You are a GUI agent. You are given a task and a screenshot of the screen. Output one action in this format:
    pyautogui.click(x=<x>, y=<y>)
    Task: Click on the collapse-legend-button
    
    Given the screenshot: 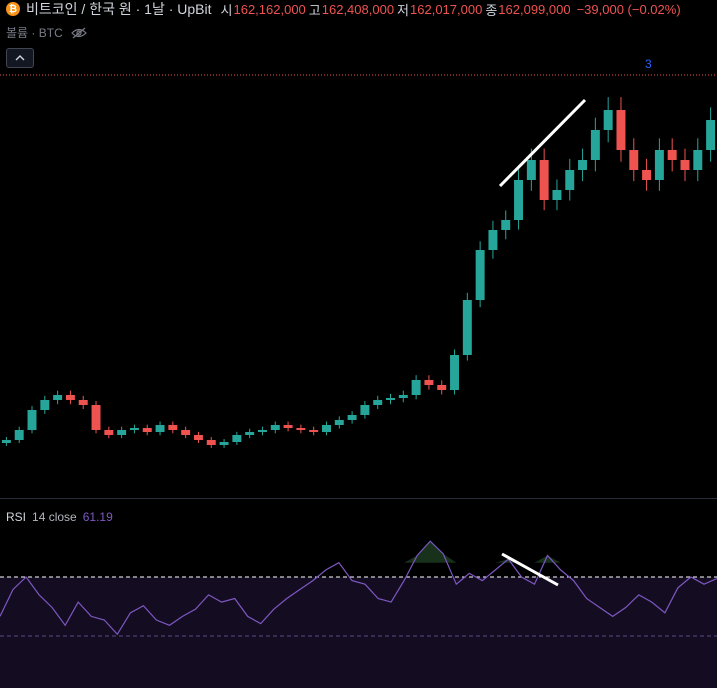 What is the action you would take?
    pyautogui.click(x=20, y=58)
    